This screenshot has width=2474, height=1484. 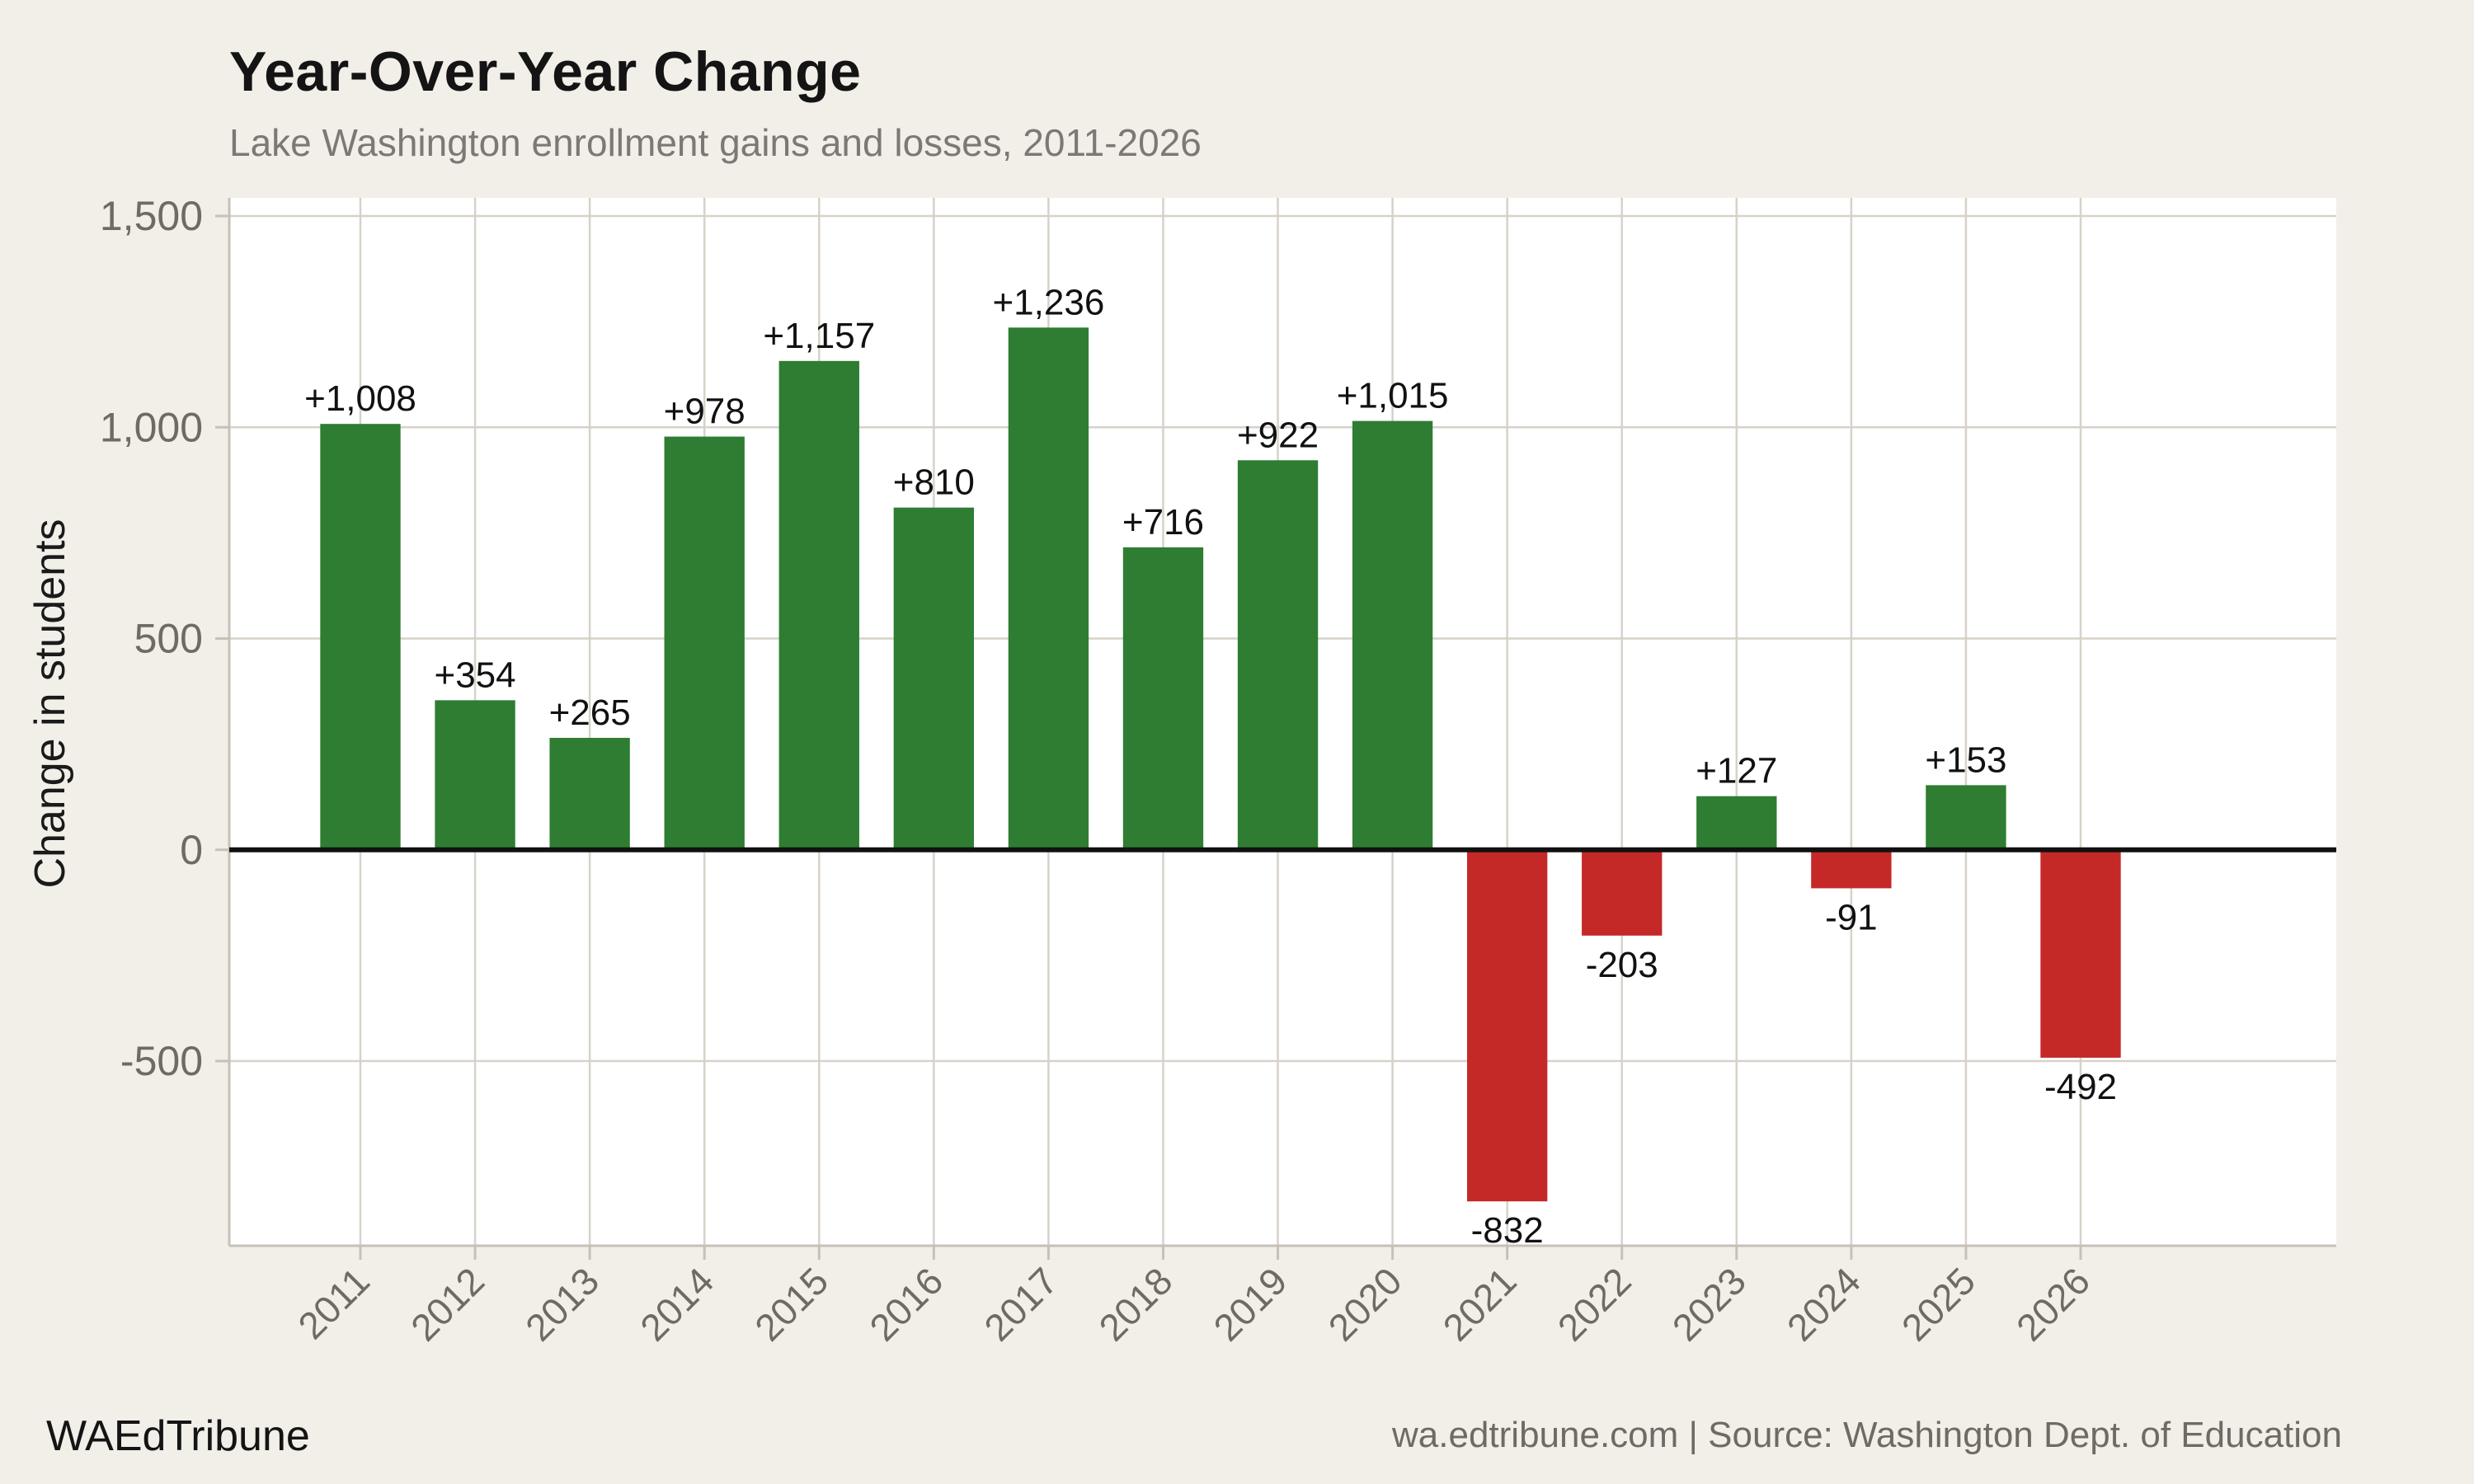 What do you see at coordinates (1250, 1304) in the screenshot?
I see `x-tick-label-2019: 2019` at bounding box center [1250, 1304].